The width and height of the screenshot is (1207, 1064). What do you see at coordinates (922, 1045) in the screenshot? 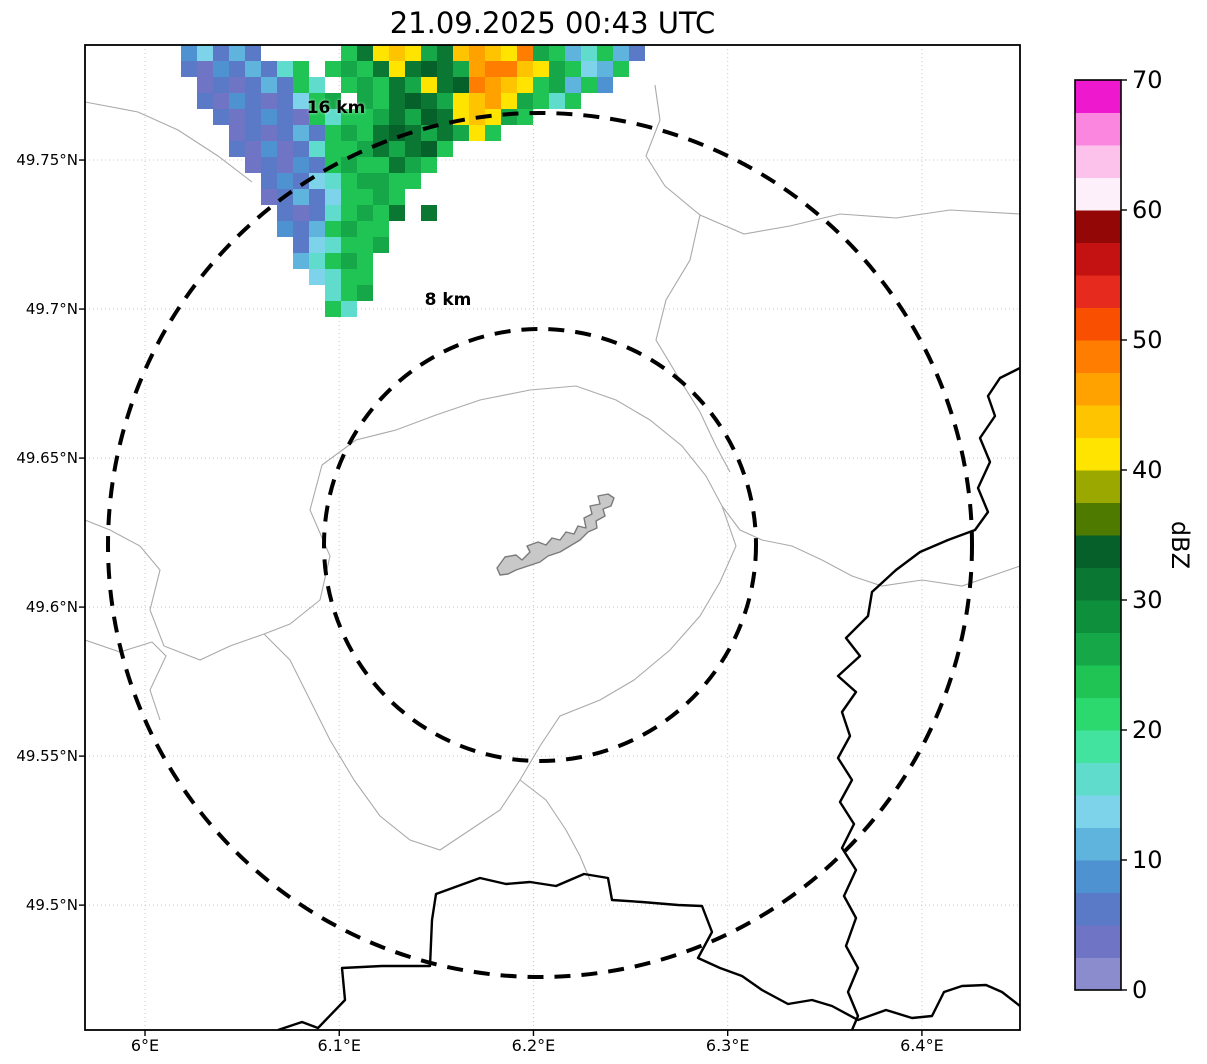
I see `x-tick-label: 6.4°E` at bounding box center [922, 1045].